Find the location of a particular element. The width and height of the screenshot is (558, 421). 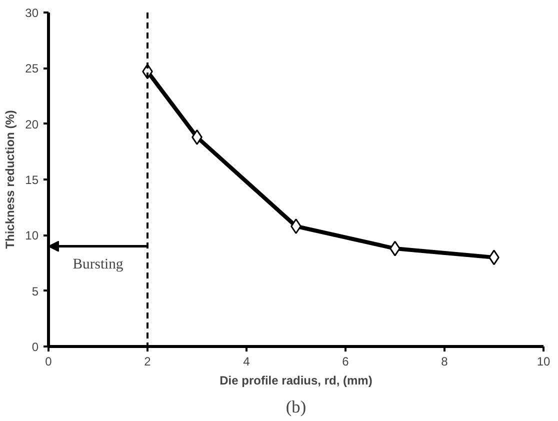

y-tick-label: 5 is located at coordinates (35, 291).